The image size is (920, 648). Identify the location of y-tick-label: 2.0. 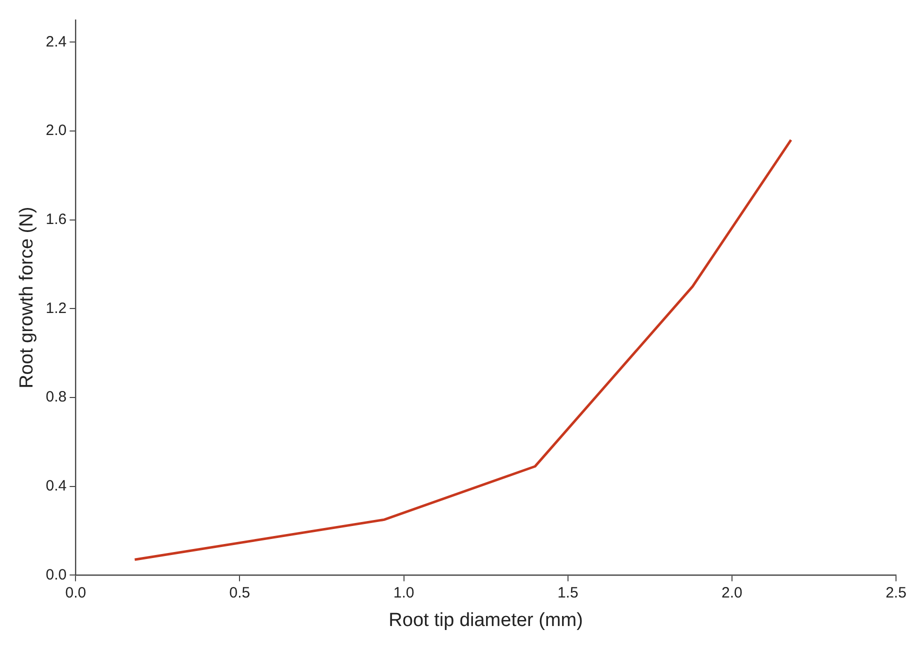
(56, 131).